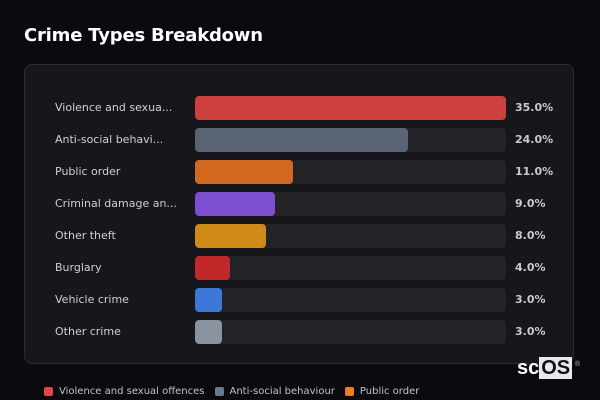 This screenshot has width=600, height=400. What do you see at coordinates (577, 364) in the screenshot?
I see `registered-mark: ®` at bounding box center [577, 364].